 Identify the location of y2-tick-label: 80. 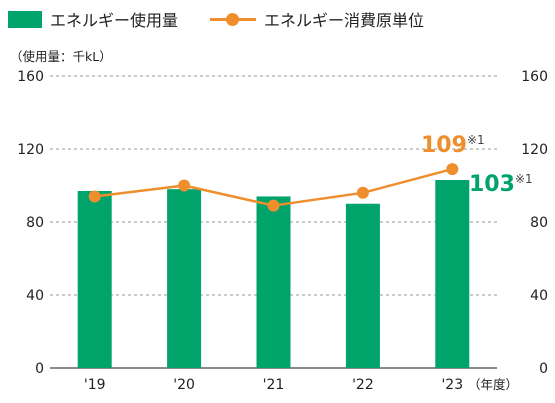
(539, 223).